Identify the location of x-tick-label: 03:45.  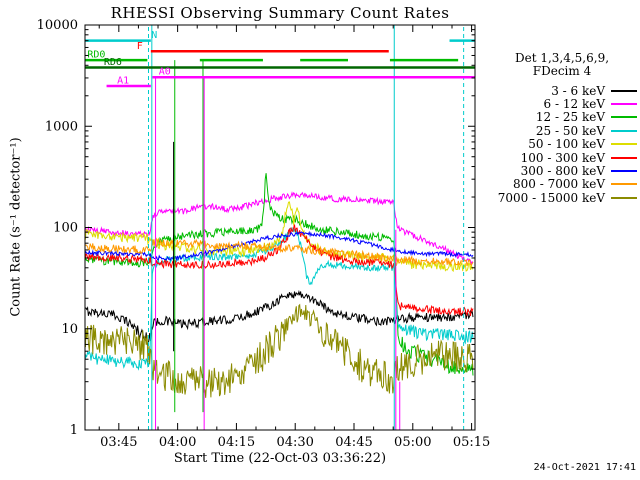
(118, 442).